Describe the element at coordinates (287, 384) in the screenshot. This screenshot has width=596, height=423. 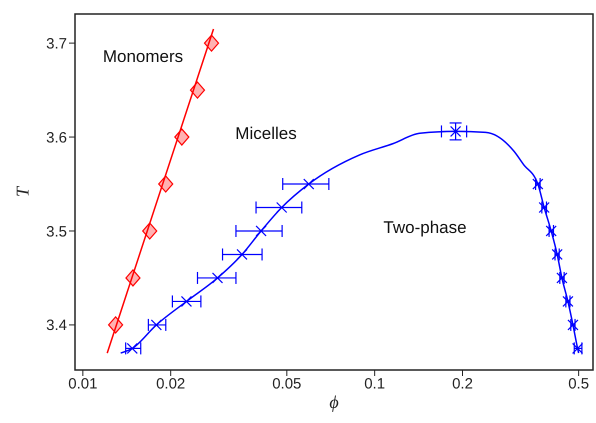
I see `x-tick-label: 0.05` at that location.